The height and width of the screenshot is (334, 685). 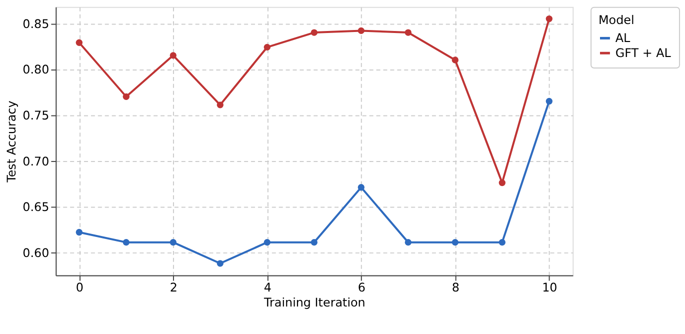 What do you see at coordinates (643, 53) in the screenshot?
I see `legend-label: GFT + AL` at bounding box center [643, 53].